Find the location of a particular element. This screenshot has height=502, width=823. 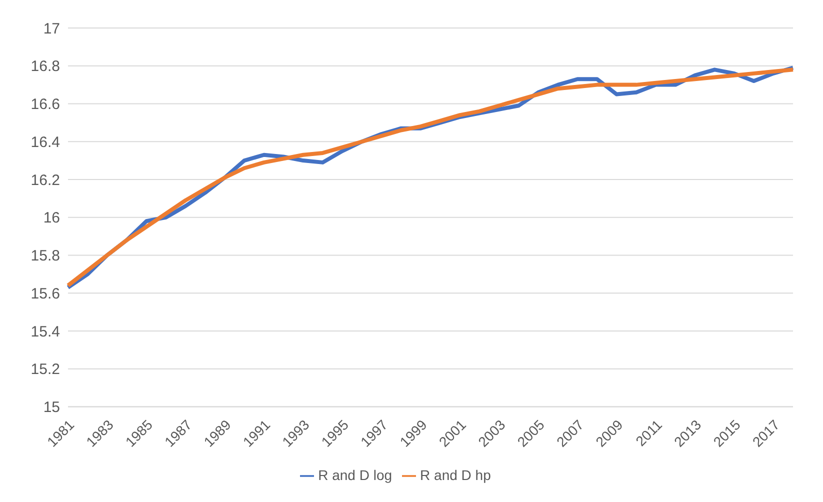

y-tick-label: 16.6 is located at coordinates (45, 105).